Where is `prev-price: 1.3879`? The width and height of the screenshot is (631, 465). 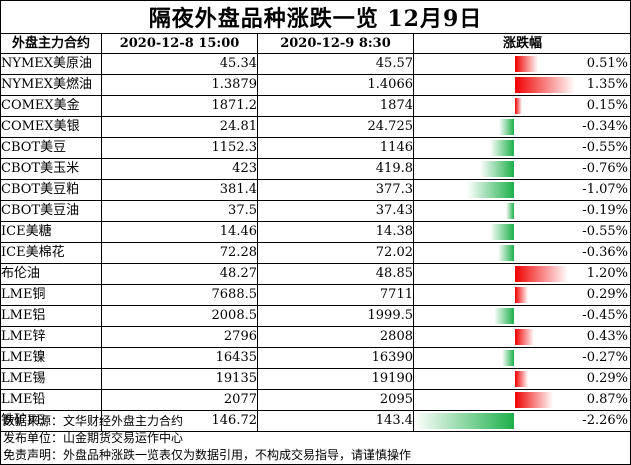
prev-price: 1.3879 is located at coordinates (179, 85).